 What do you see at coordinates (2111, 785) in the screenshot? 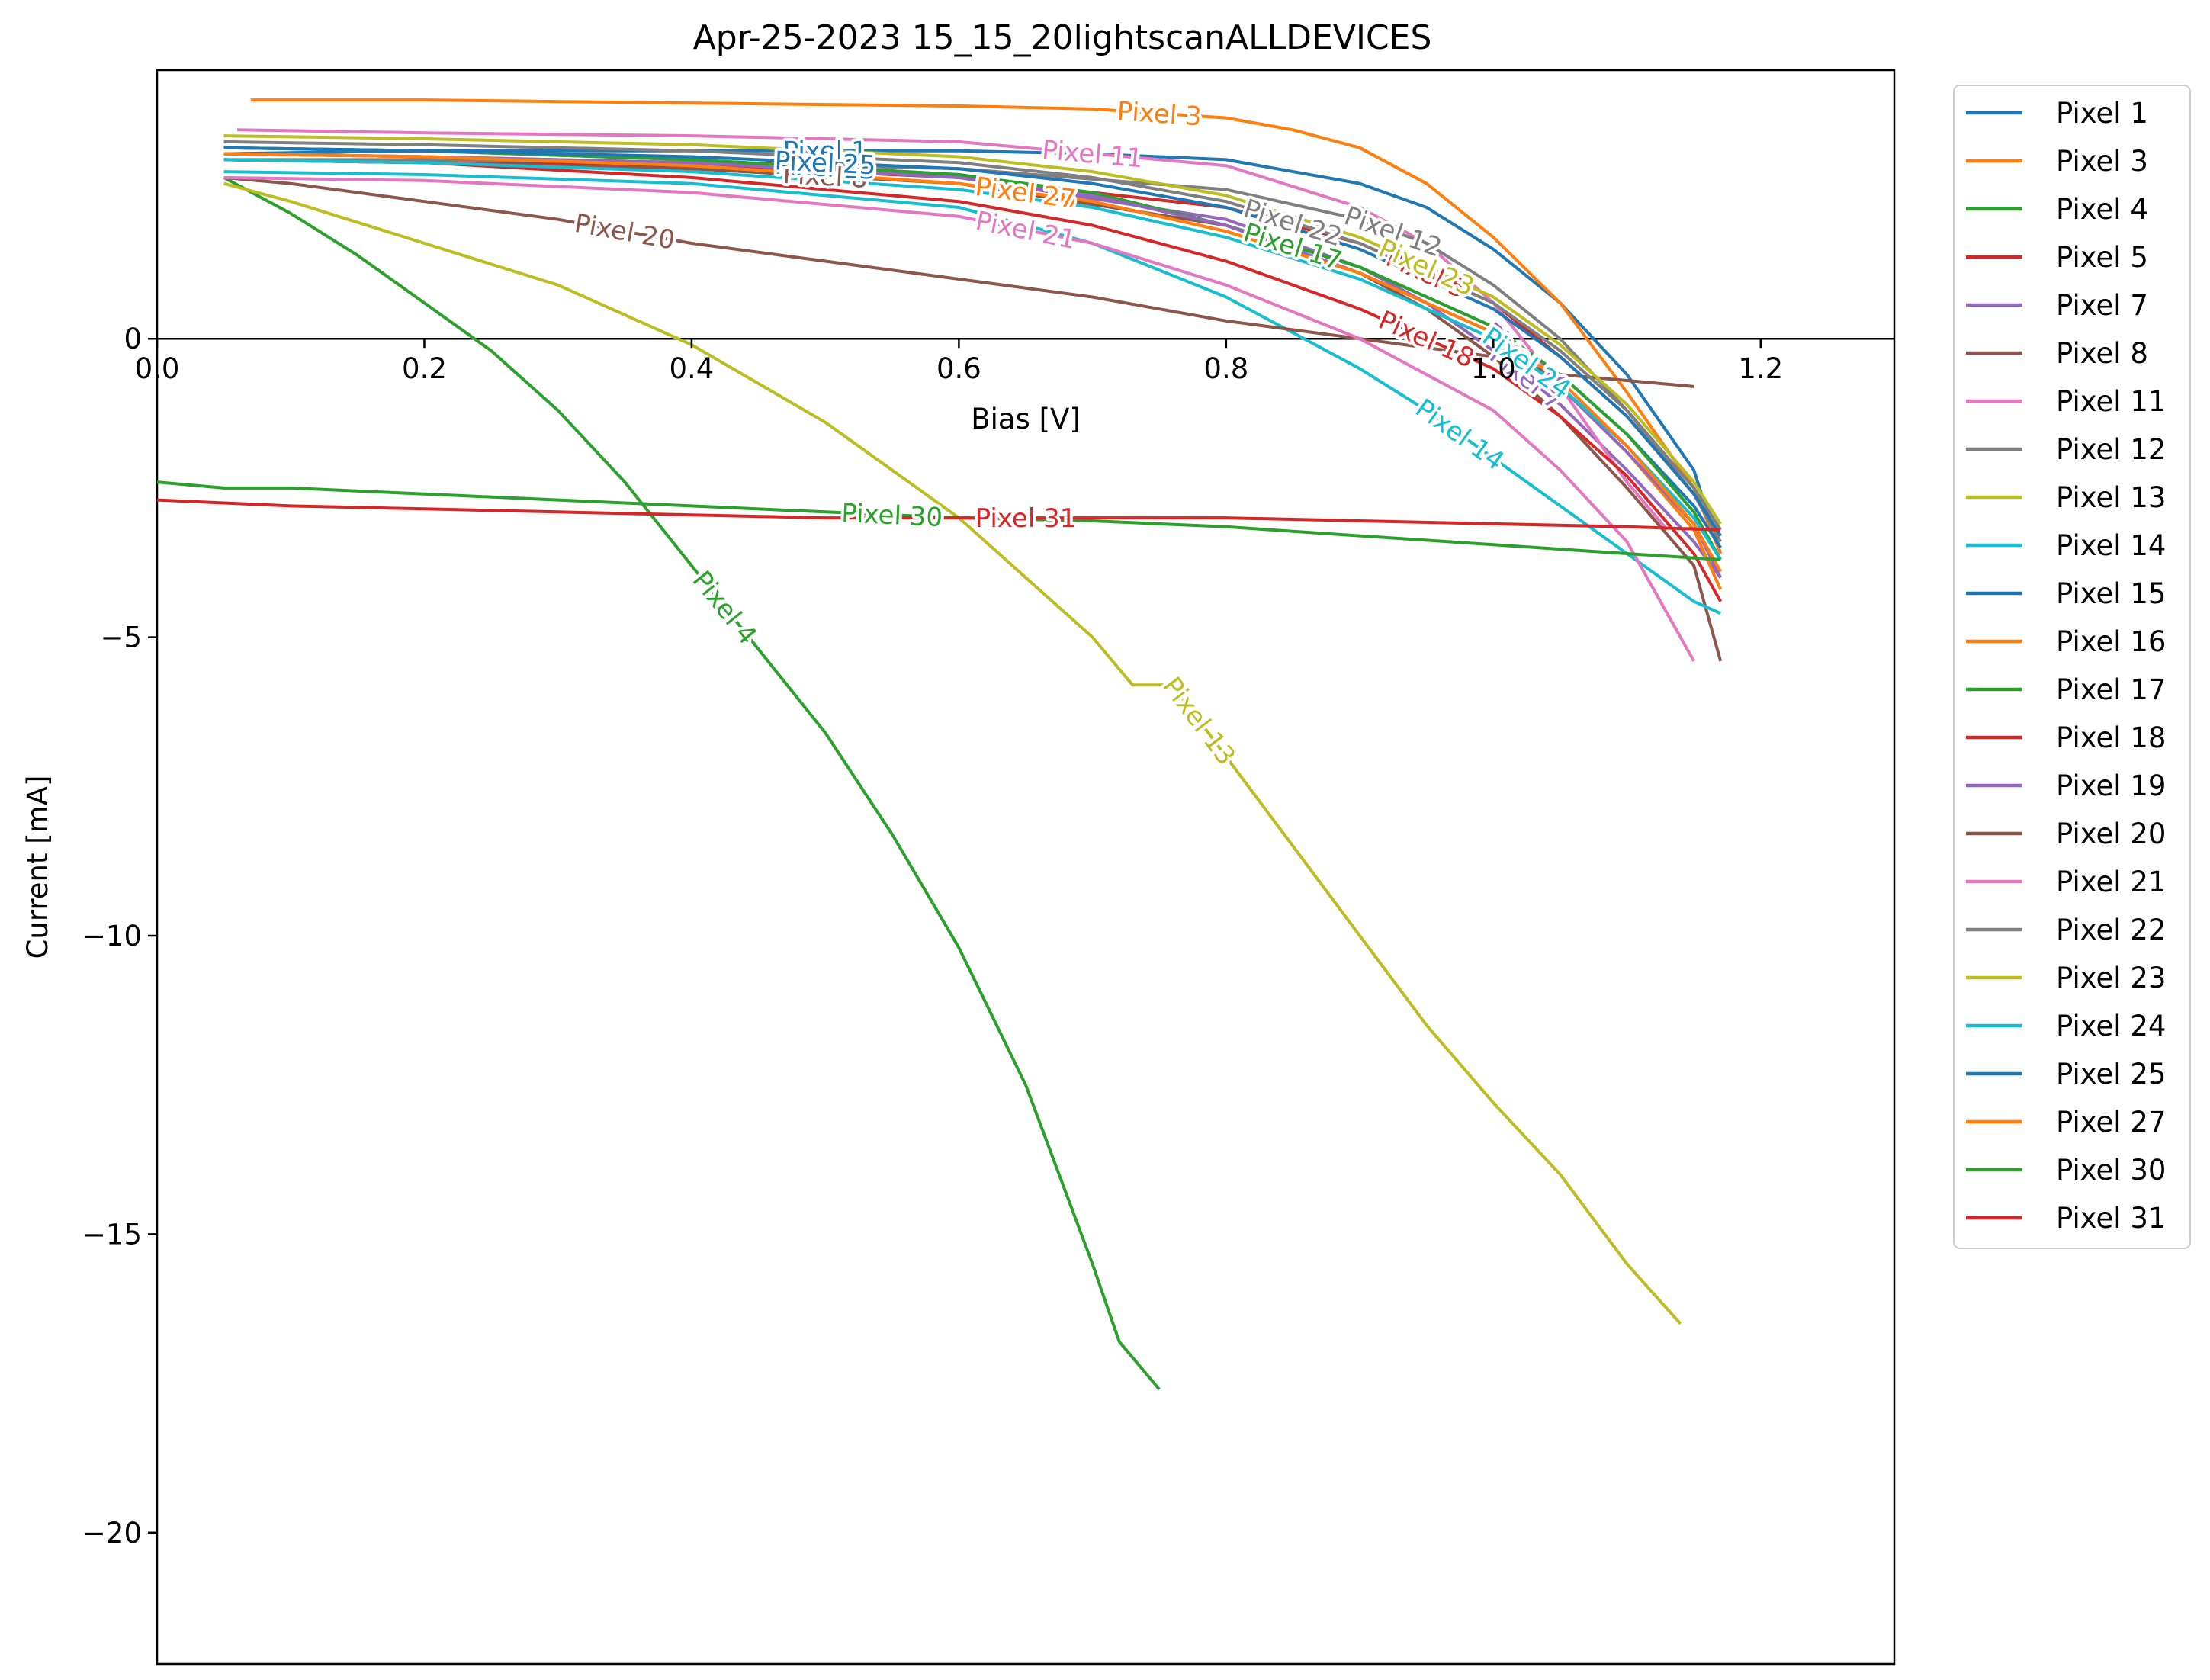
I see `legend-label-pixel-19: Pixel 19` at bounding box center [2111, 785].